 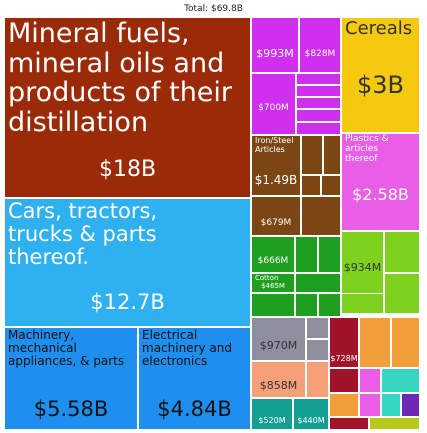 I want to click on tile-label: Plastics & articles thereof, so click(x=367, y=149).